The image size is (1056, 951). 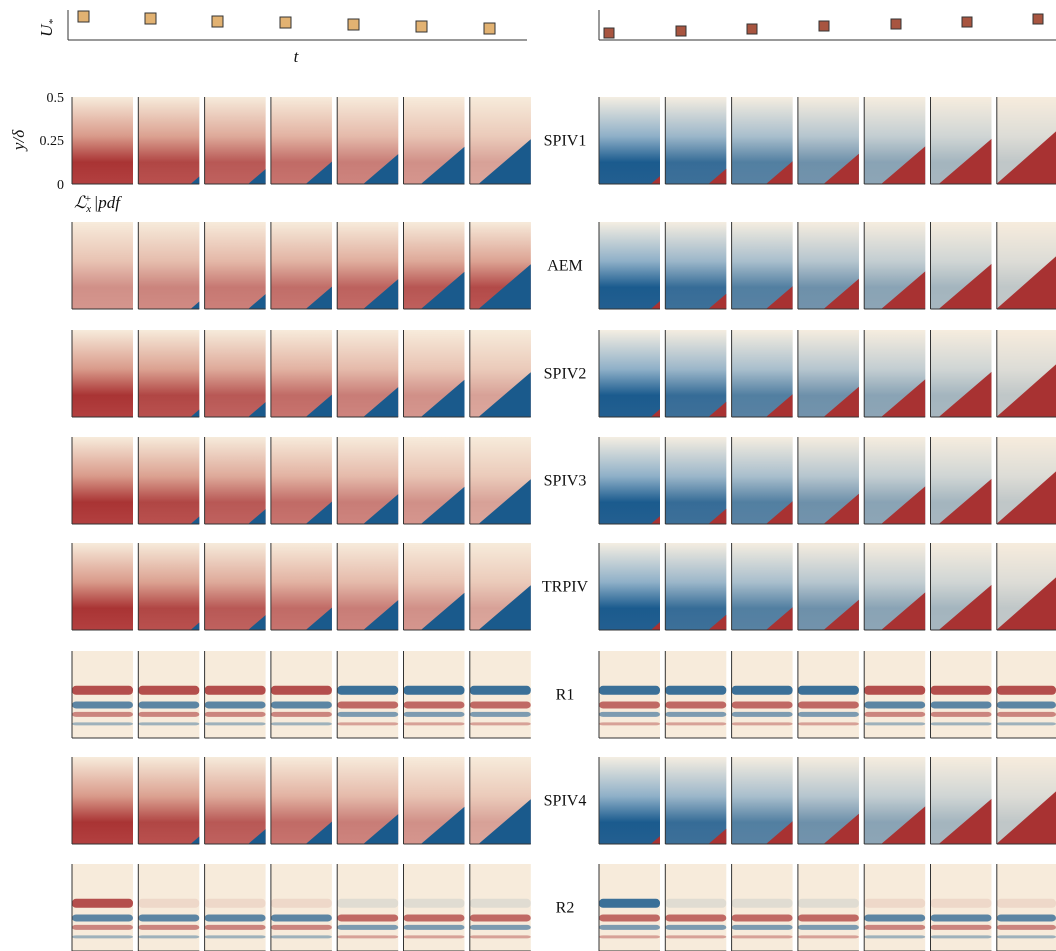 What do you see at coordinates (565, 481) in the screenshot?
I see `row-label: SPIV3` at bounding box center [565, 481].